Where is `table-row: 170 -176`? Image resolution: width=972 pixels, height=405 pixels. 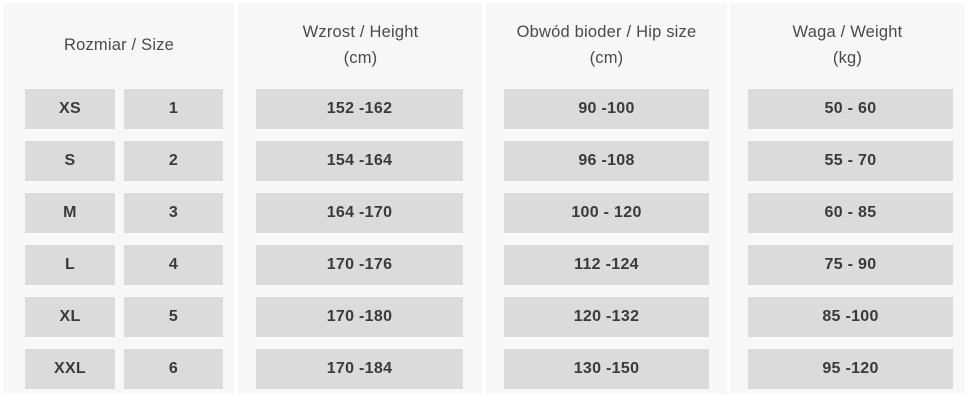 table-row: 170 -176 is located at coordinates (360, 265).